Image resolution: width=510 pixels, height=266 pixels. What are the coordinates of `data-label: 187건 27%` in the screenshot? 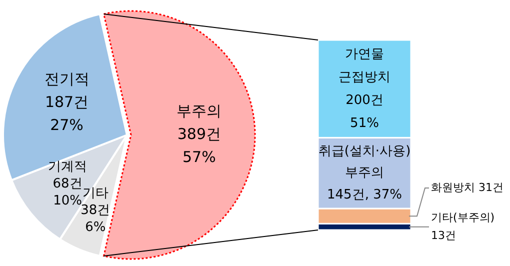 It's located at (66, 113).